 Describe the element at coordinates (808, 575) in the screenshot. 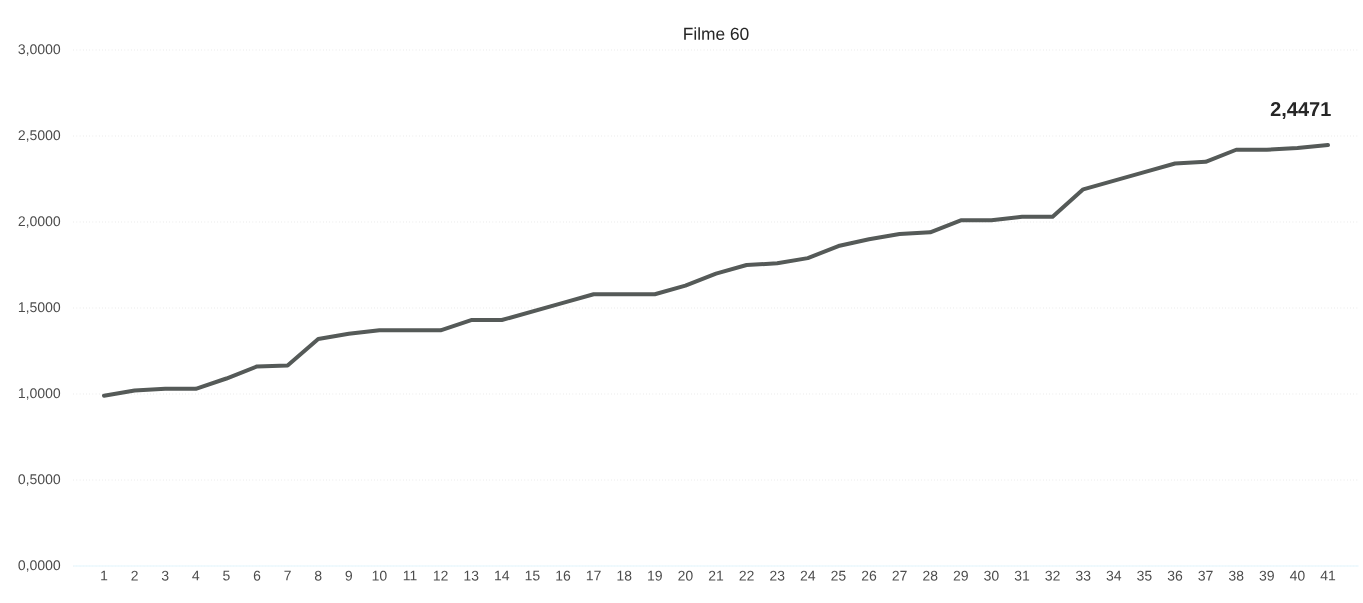

I see `x-tick-label: 24` at that location.